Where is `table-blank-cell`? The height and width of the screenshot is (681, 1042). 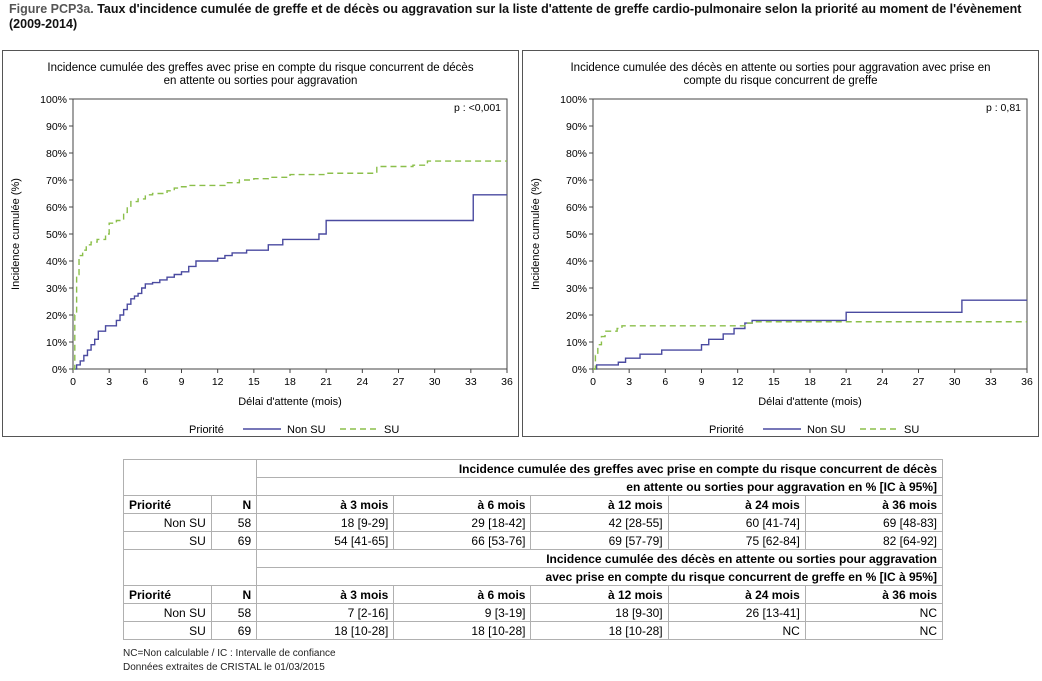
table-blank-cell is located at coordinates (190, 567).